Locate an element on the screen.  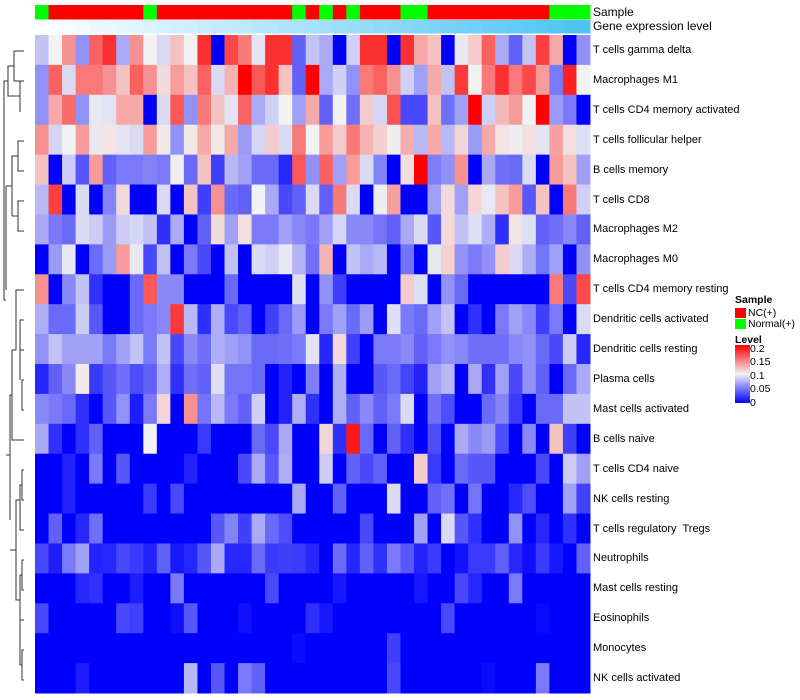
row-label: Eosinophils is located at coordinates (621, 618).